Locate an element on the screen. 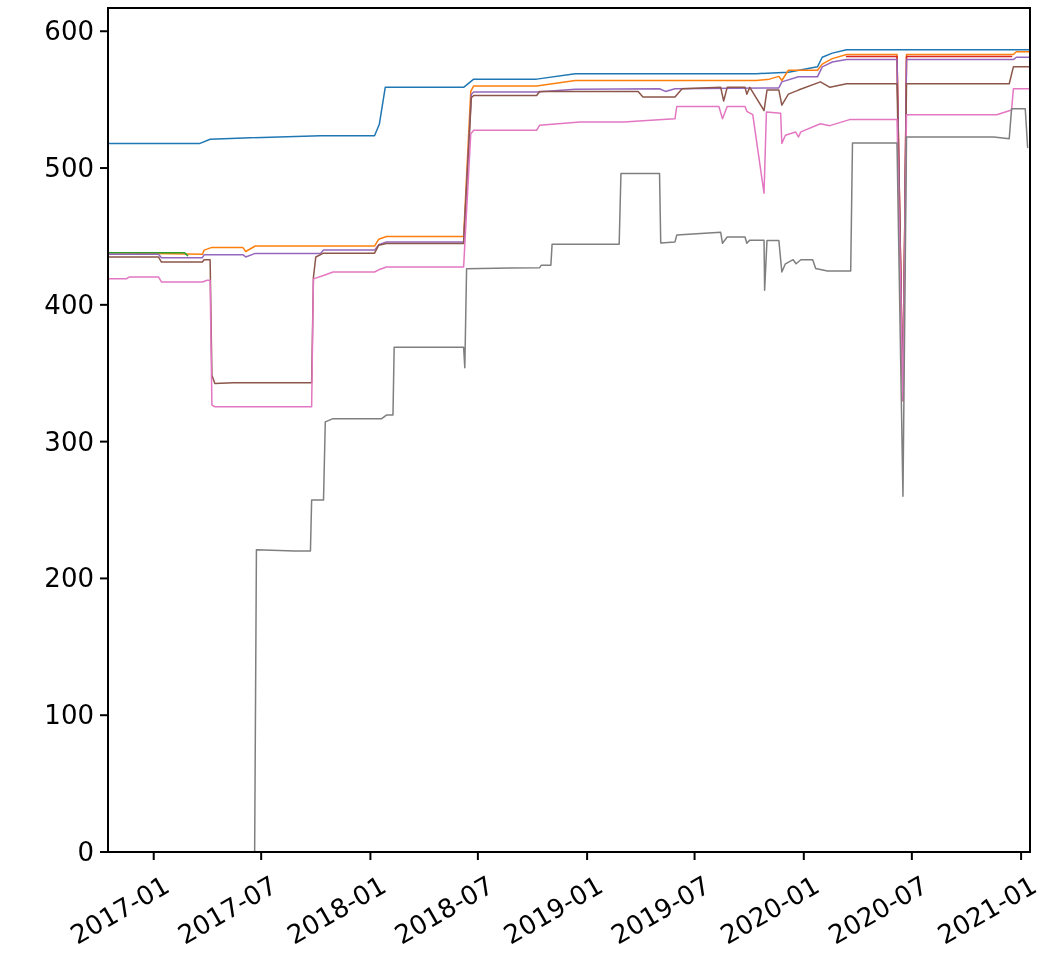 This screenshot has width=1059, height=977. y-tick-label: 400 is located at coordinates (69, 304).